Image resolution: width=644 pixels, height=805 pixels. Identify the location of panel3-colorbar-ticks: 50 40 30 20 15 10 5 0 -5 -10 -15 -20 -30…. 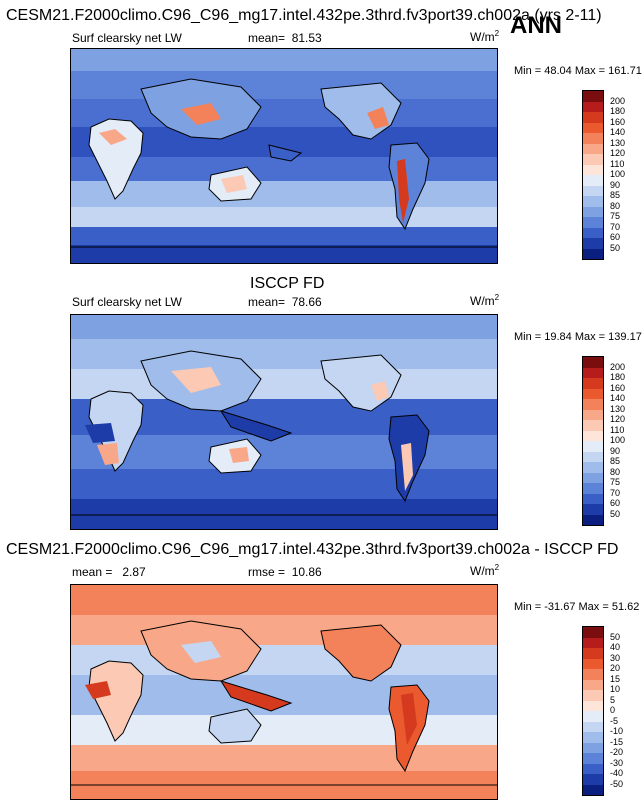
(625, 710).